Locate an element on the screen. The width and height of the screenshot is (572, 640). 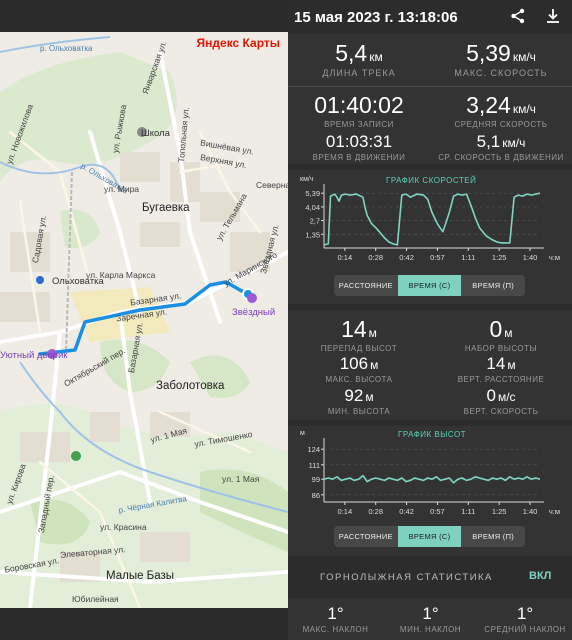
speed-axis-mode: РАССТОЯНИЕ ВРЕМЯ (С) ВРЕМЯ (П) is located at coordinates (429, 285).